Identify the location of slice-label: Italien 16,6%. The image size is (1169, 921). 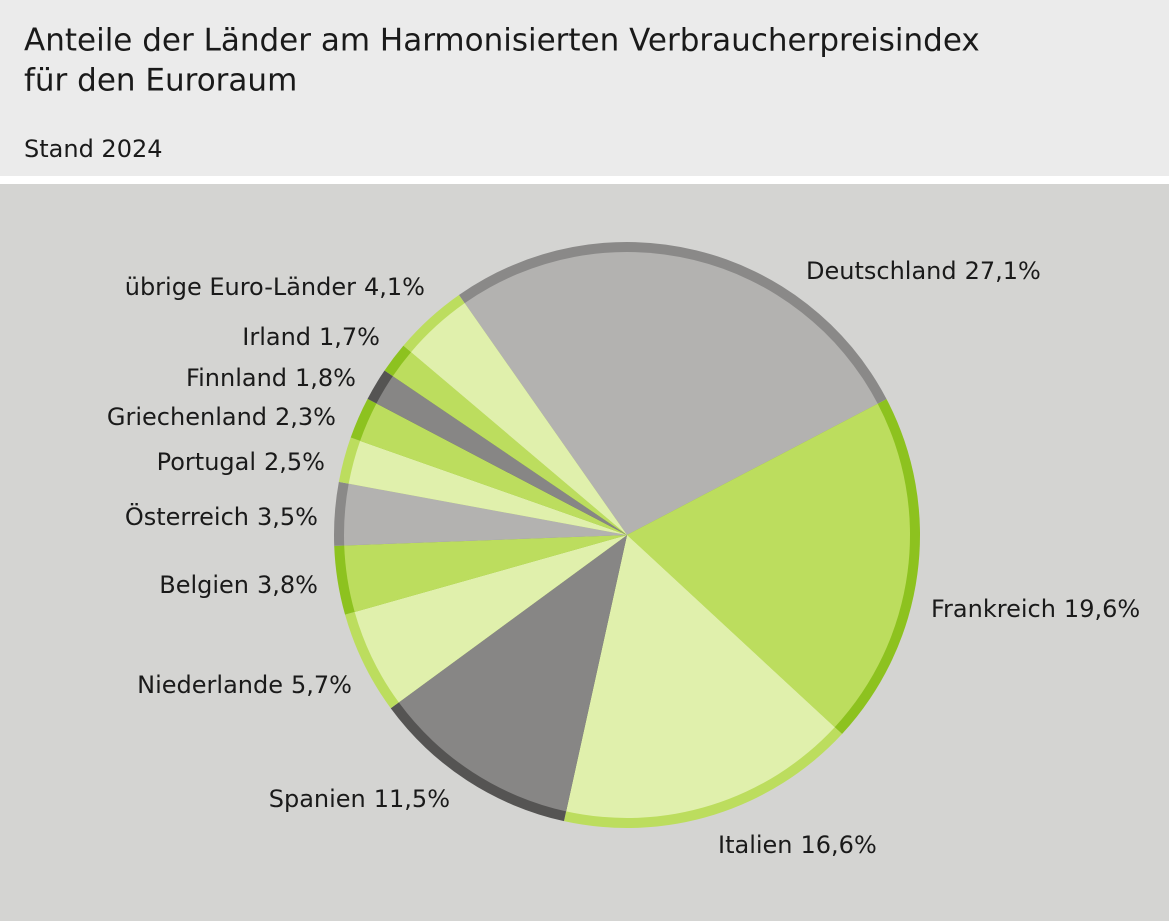
(797, 845).